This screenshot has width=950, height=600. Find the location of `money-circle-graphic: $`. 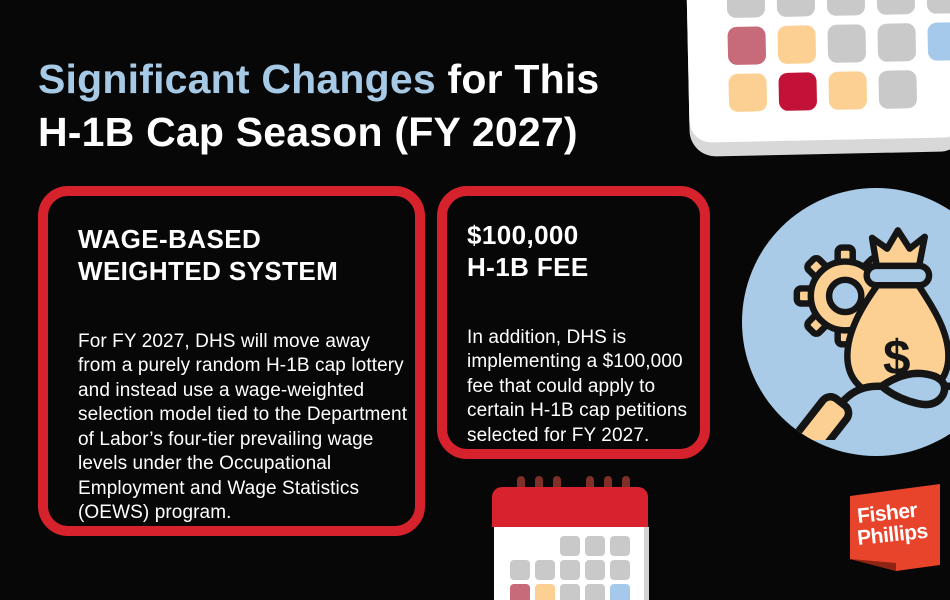

money-circle-graphic: $ is located at coordinates (846, 322).